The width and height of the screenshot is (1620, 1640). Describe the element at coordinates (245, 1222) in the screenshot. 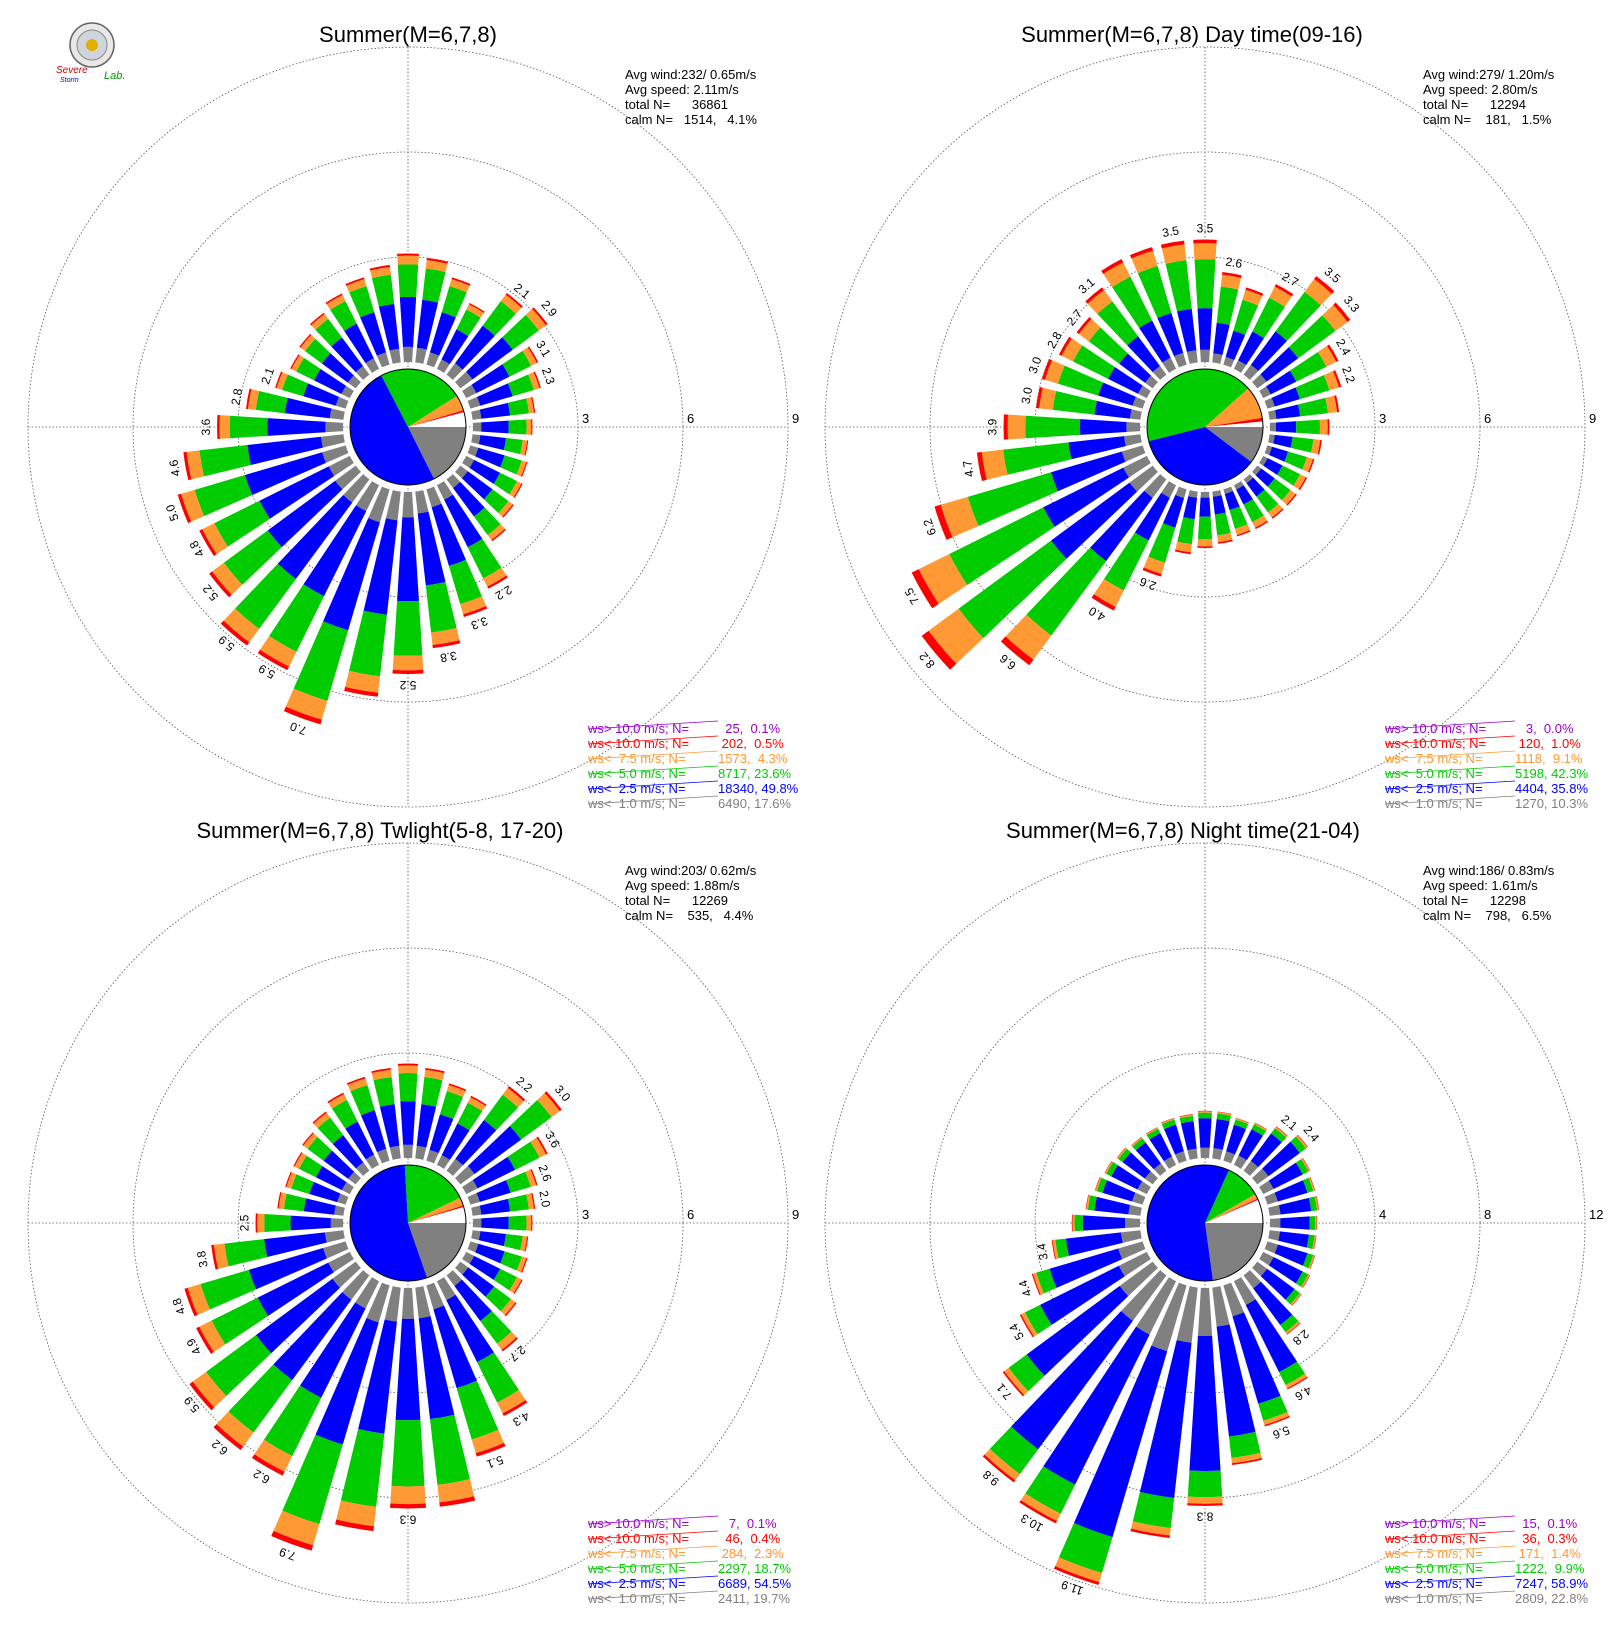

I see `bar-label: 2.5` at that location.